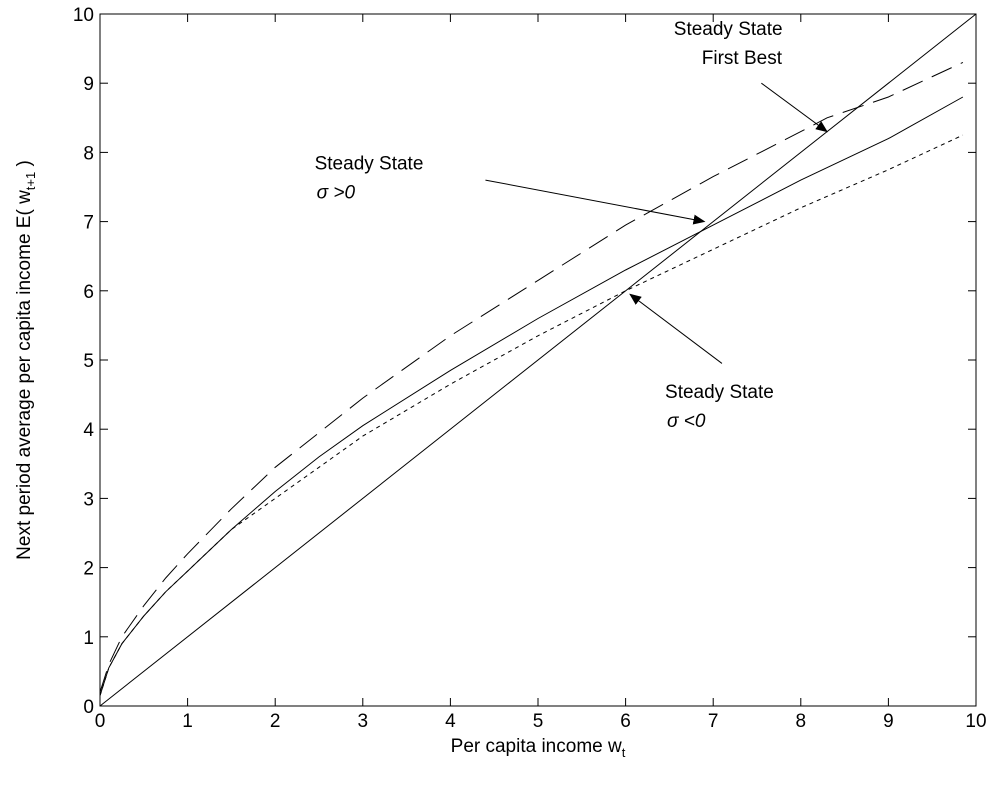  I want to click on annotation-sublabel: First Best, so click(742, 58).